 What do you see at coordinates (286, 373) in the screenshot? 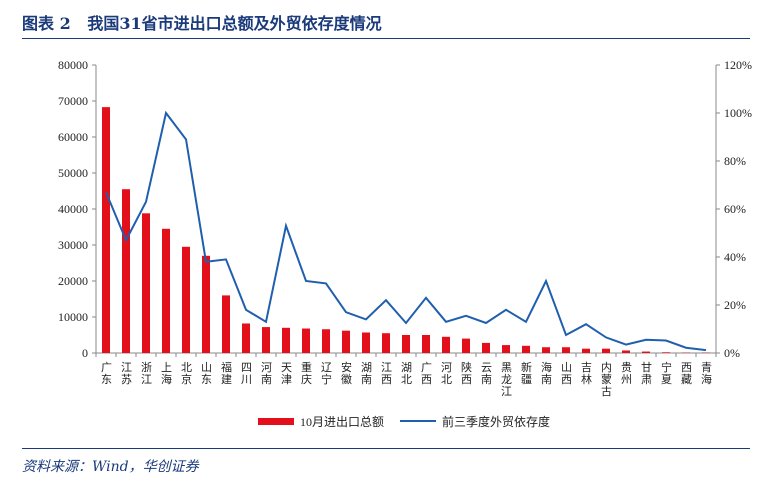
I see `x-tick-label: 天津` at bounding box center [286, 373].